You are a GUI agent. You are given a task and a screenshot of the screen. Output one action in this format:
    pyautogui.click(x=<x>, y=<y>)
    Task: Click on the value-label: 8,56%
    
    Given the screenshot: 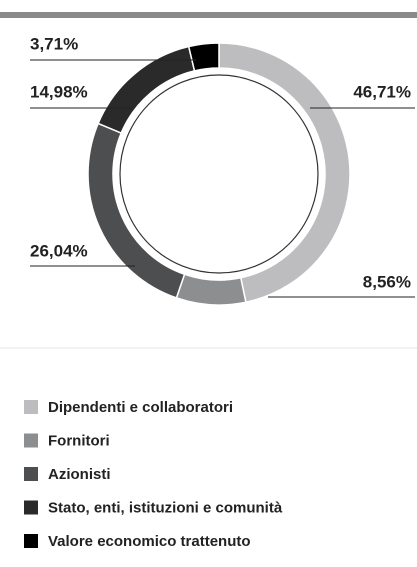 What is the action you would take?
    pyautogui.click(x=387, y=281)
    